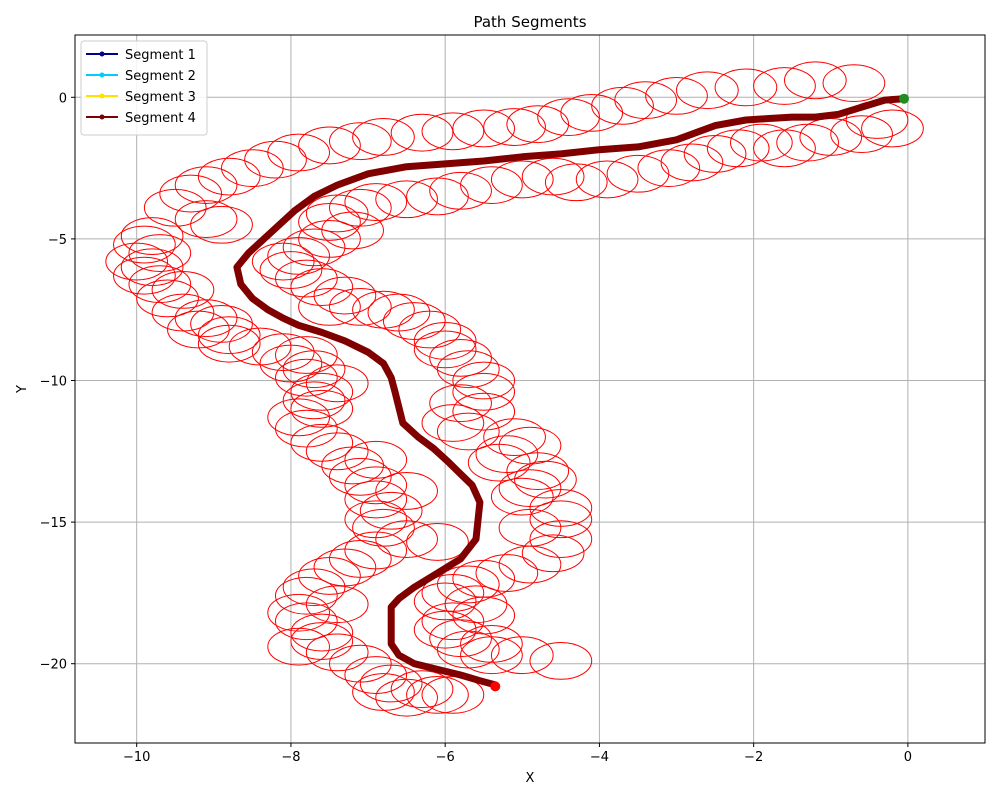  I want to click on legend: Segment 1 Segment 2 Segment 3 Segment 4, so click(144, 88).